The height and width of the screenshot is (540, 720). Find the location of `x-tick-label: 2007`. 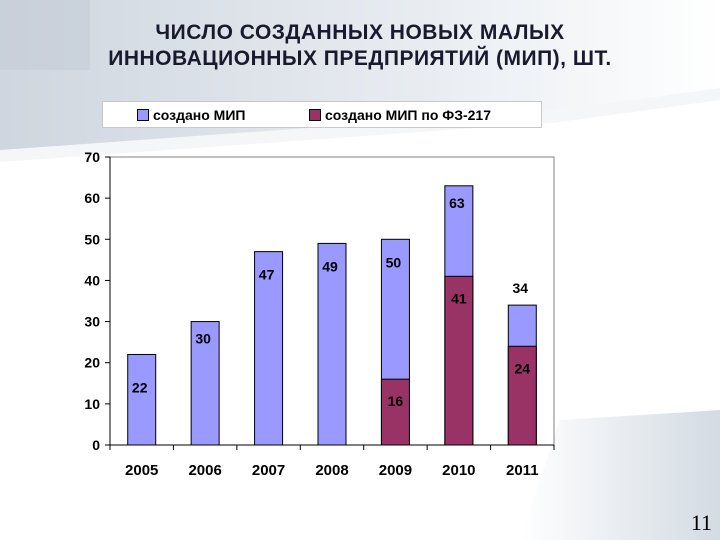

x-tick-label: 2007 is located at coordinates (268, 470).